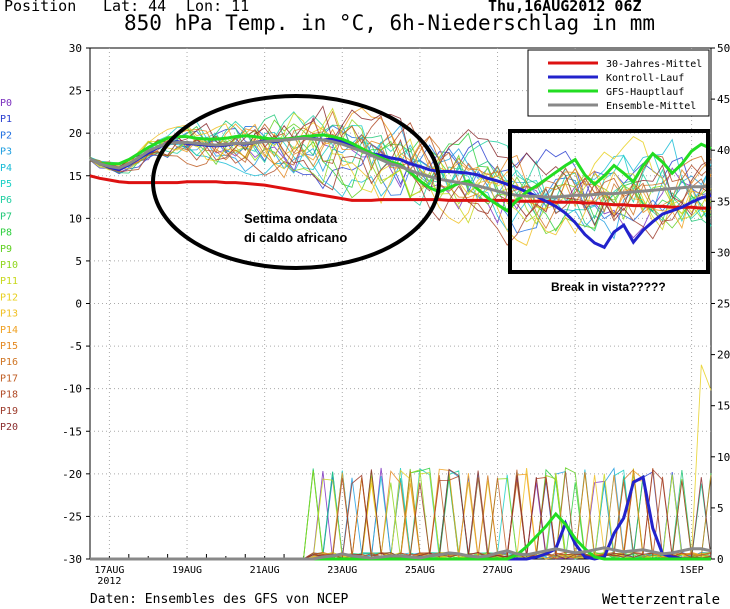 This screenshot has height=609, width=730. I want to click on member-label: P4, so click(6, 168).